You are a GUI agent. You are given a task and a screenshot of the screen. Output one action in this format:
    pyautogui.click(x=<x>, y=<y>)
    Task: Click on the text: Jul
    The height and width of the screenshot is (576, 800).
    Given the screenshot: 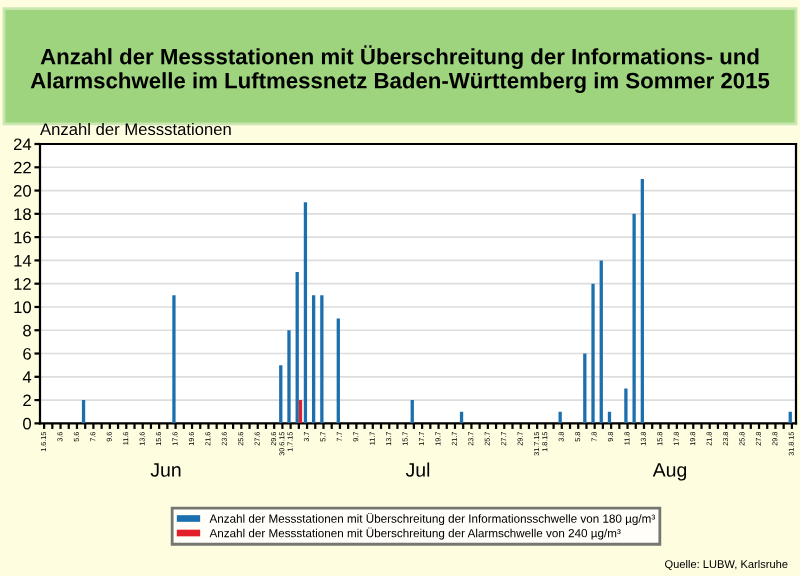 What is the action you would take?
    pyautogui.click(x=417, y=469)
    